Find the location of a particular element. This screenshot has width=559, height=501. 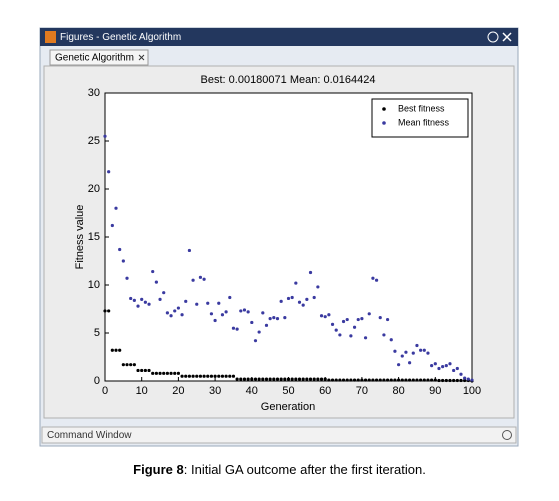

y-tick-label: 5 is located at coordinates (97, 333).